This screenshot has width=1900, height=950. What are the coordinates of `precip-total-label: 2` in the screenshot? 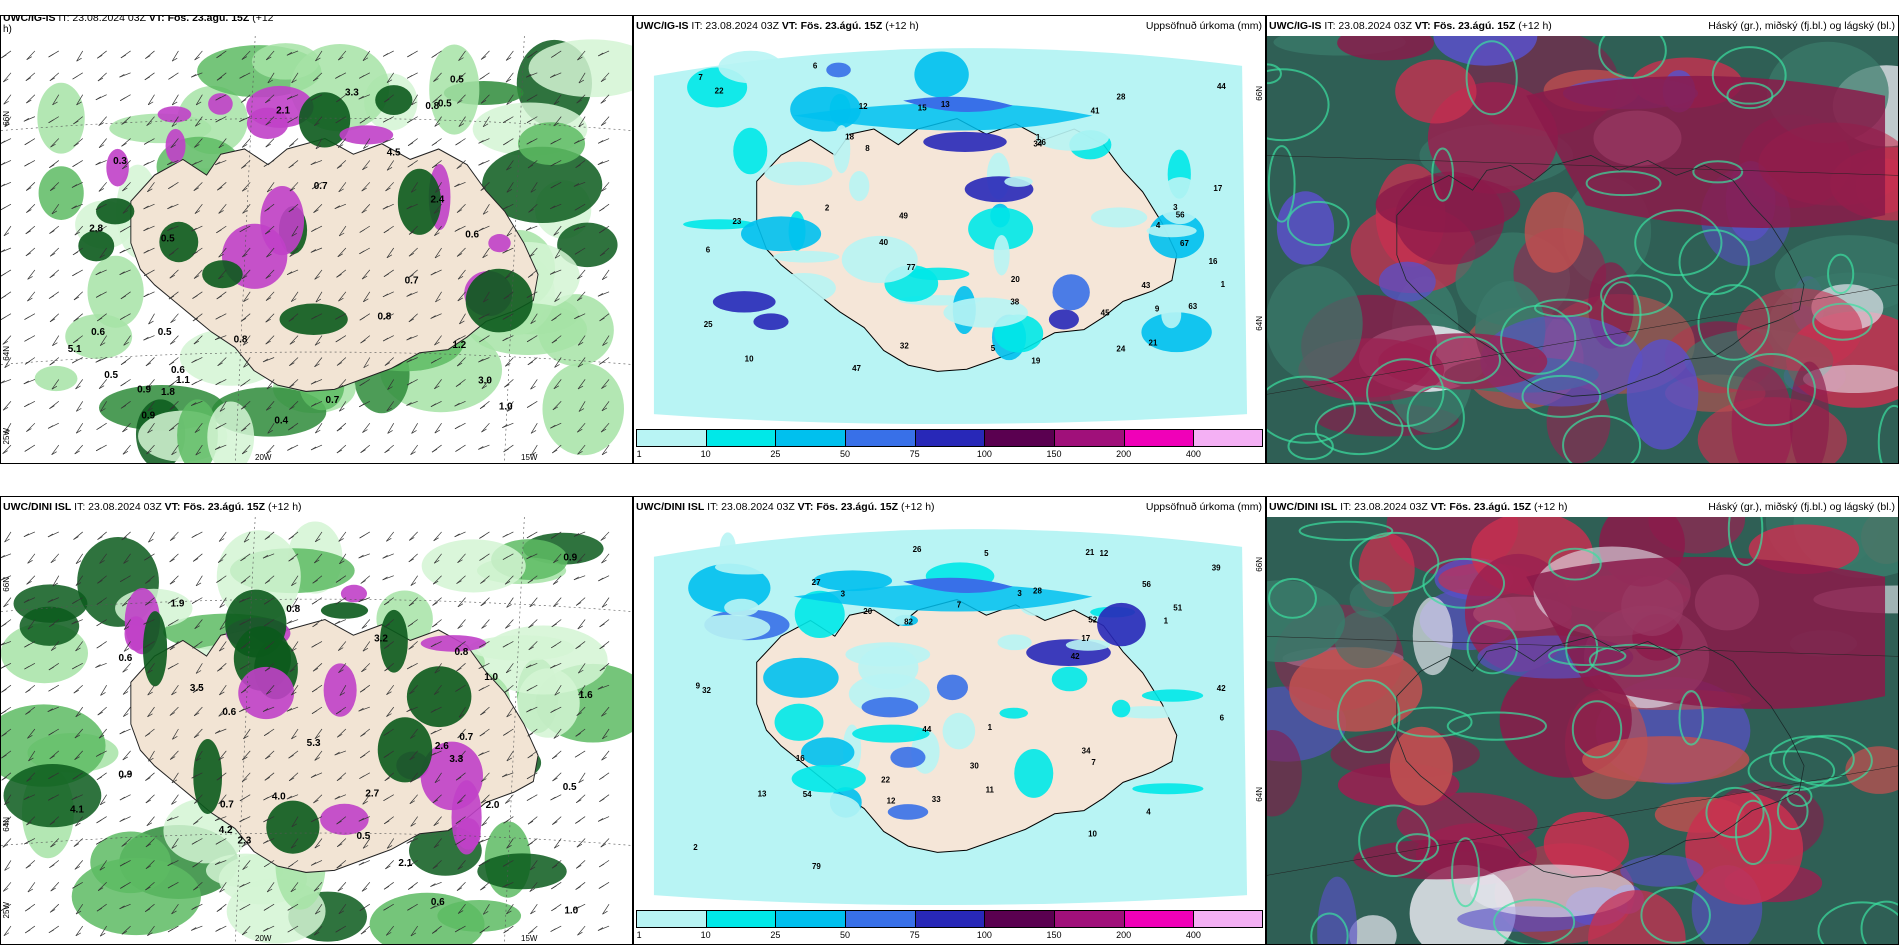 It's located at (695, 847).